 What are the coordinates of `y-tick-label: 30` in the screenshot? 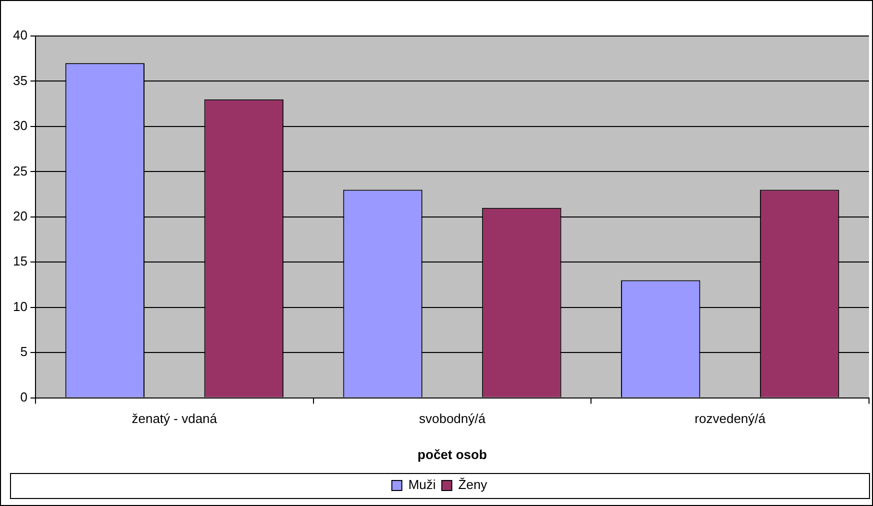 It's located at (20, 126).